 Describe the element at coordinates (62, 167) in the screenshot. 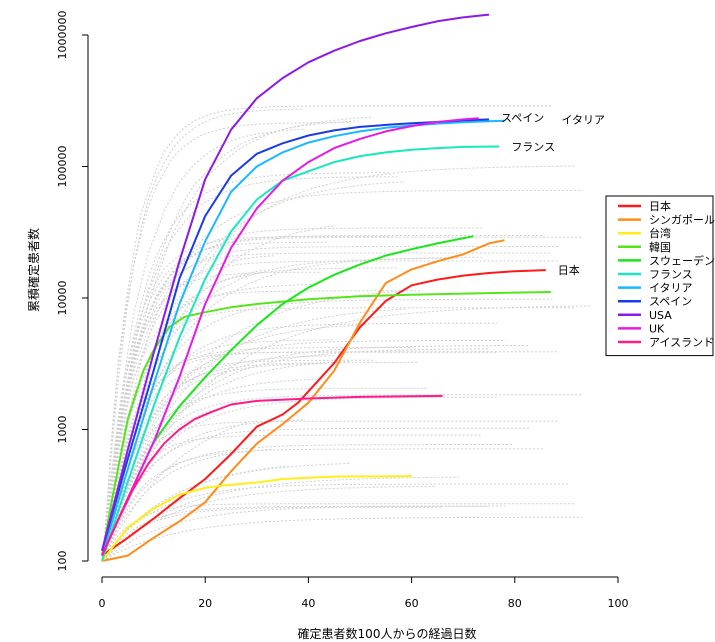

I see `y-tick-label: 100000` at that location.